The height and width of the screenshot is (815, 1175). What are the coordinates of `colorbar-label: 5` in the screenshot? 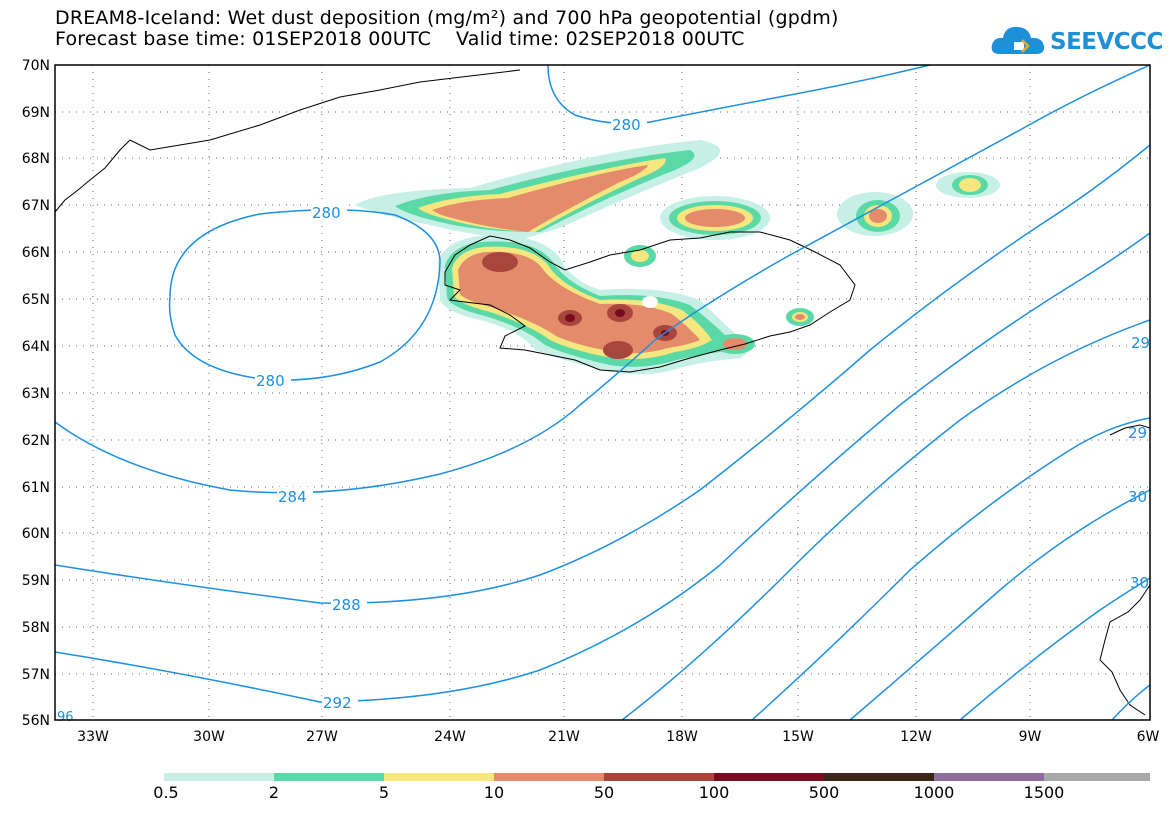 It's located at (384, 792).